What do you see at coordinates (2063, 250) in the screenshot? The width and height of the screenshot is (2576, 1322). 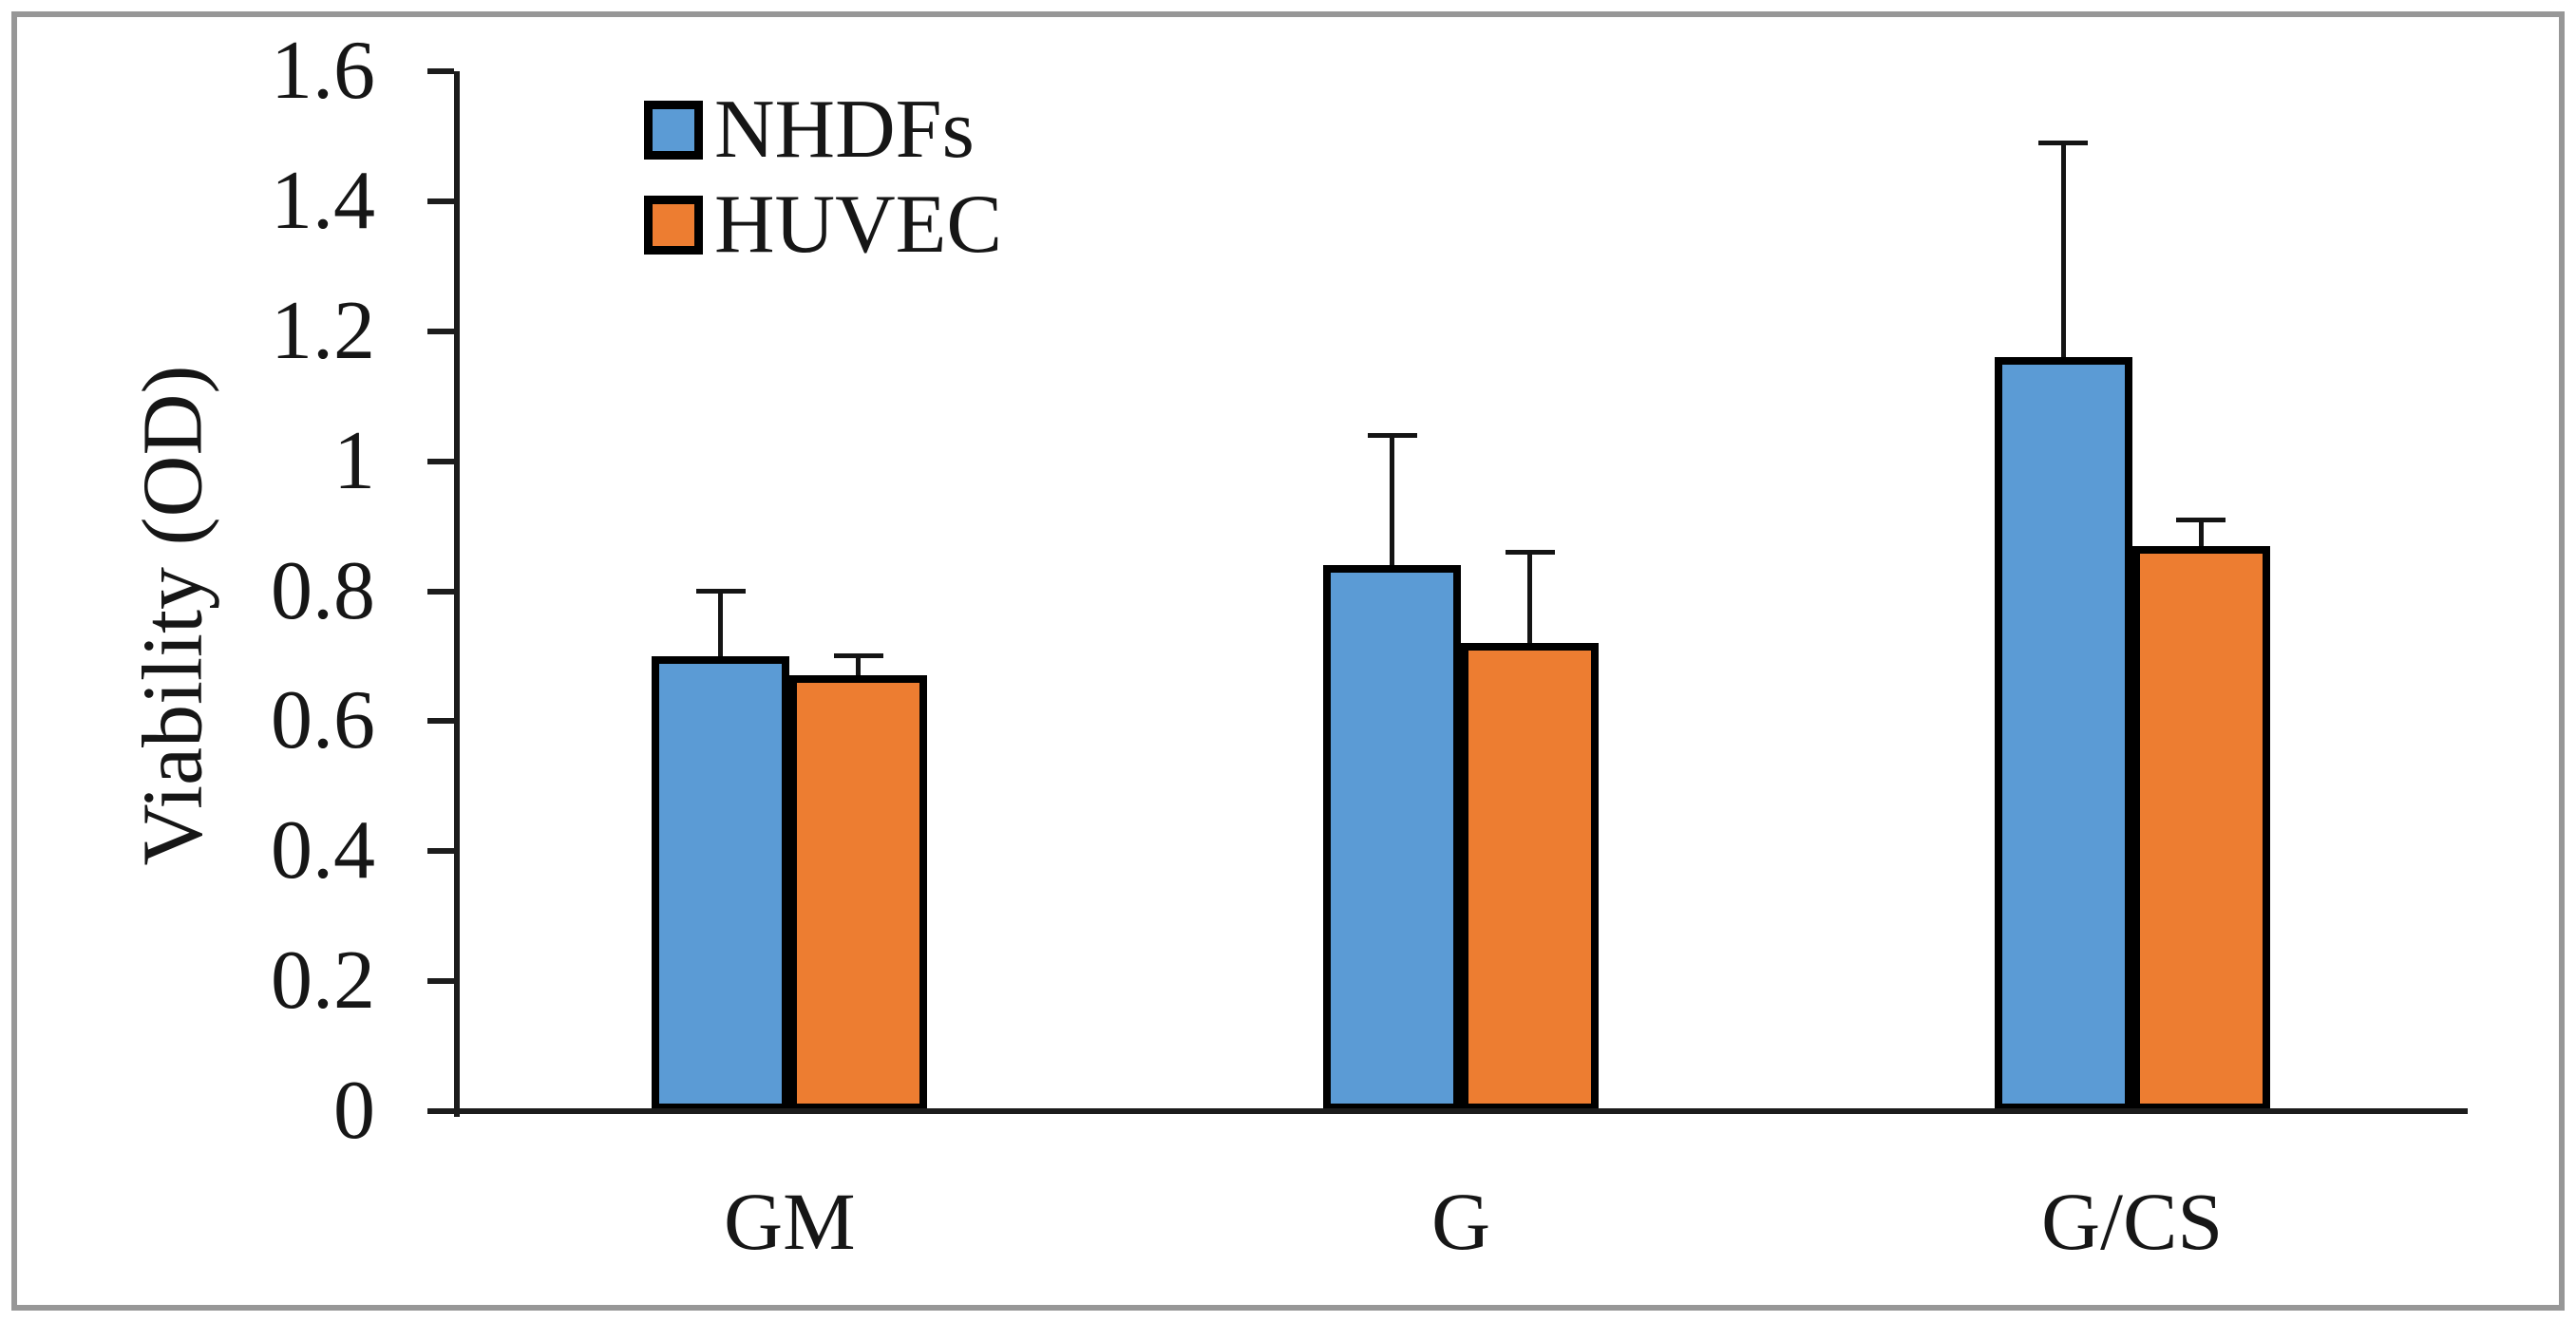 I see `error-bar-nhdfs-gcs` at bounding box center [2063, 250].